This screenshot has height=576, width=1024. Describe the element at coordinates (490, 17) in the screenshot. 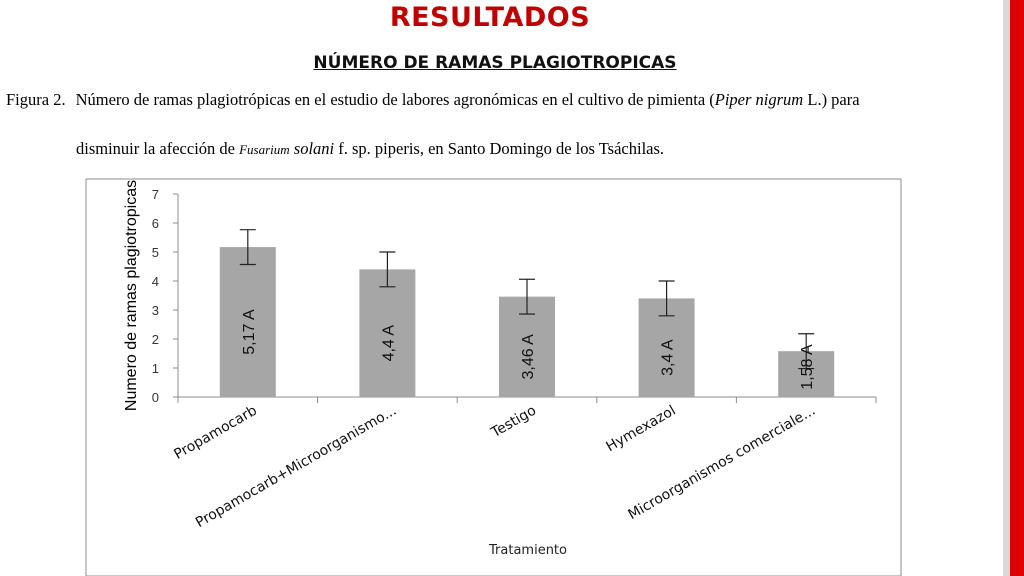

I see `slide-title: RESULTADOS` at that location.